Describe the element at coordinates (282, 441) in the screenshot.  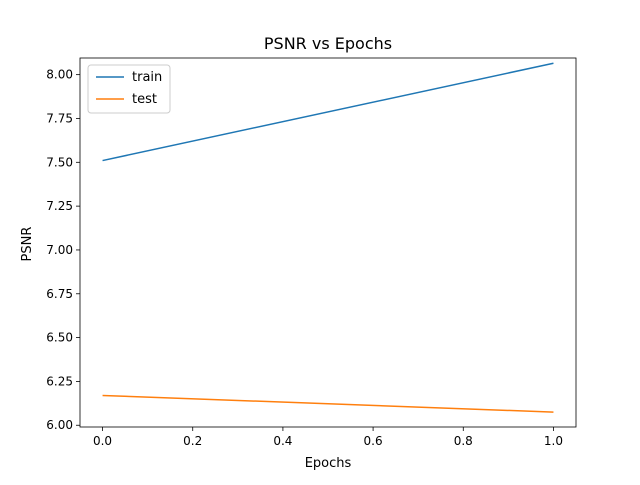
I see `x-tick-label: 0.4` at that location.